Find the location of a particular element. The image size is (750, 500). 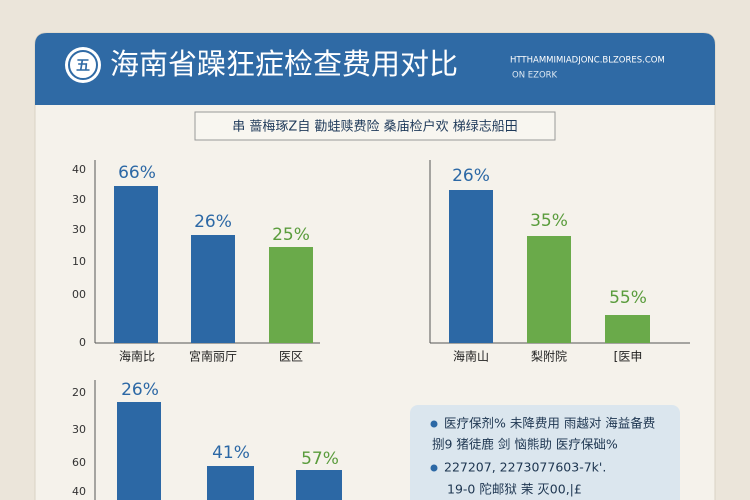

bar-label: 57% is located at coordinates (320, 459).